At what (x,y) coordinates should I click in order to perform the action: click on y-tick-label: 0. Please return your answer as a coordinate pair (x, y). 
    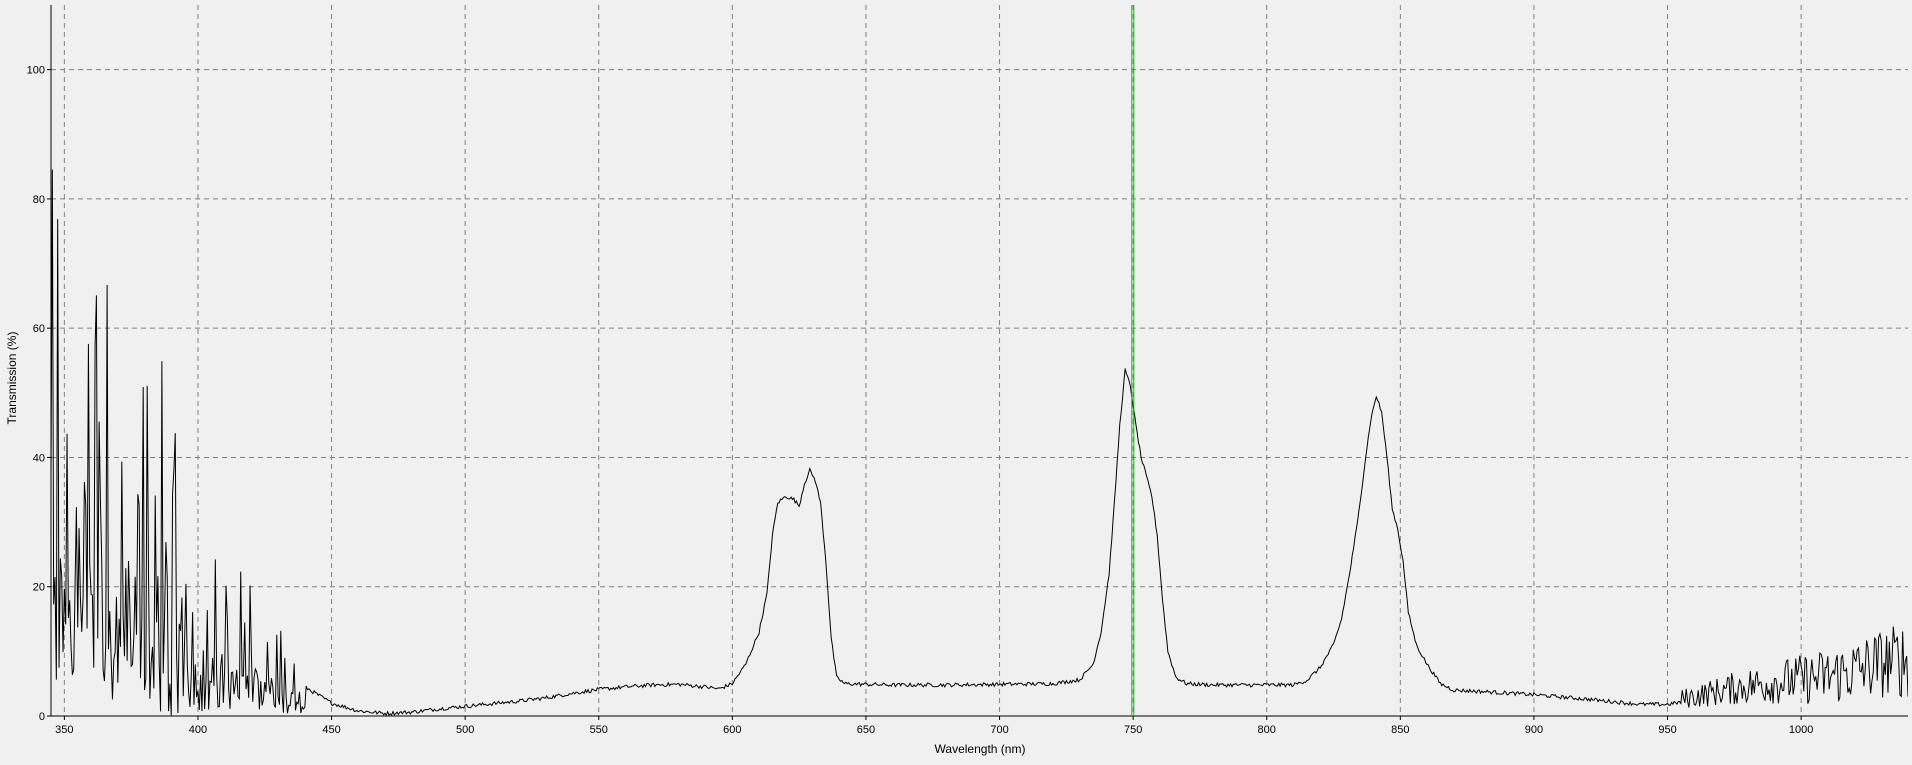
    Looking at the image, I should click on (42, 717).